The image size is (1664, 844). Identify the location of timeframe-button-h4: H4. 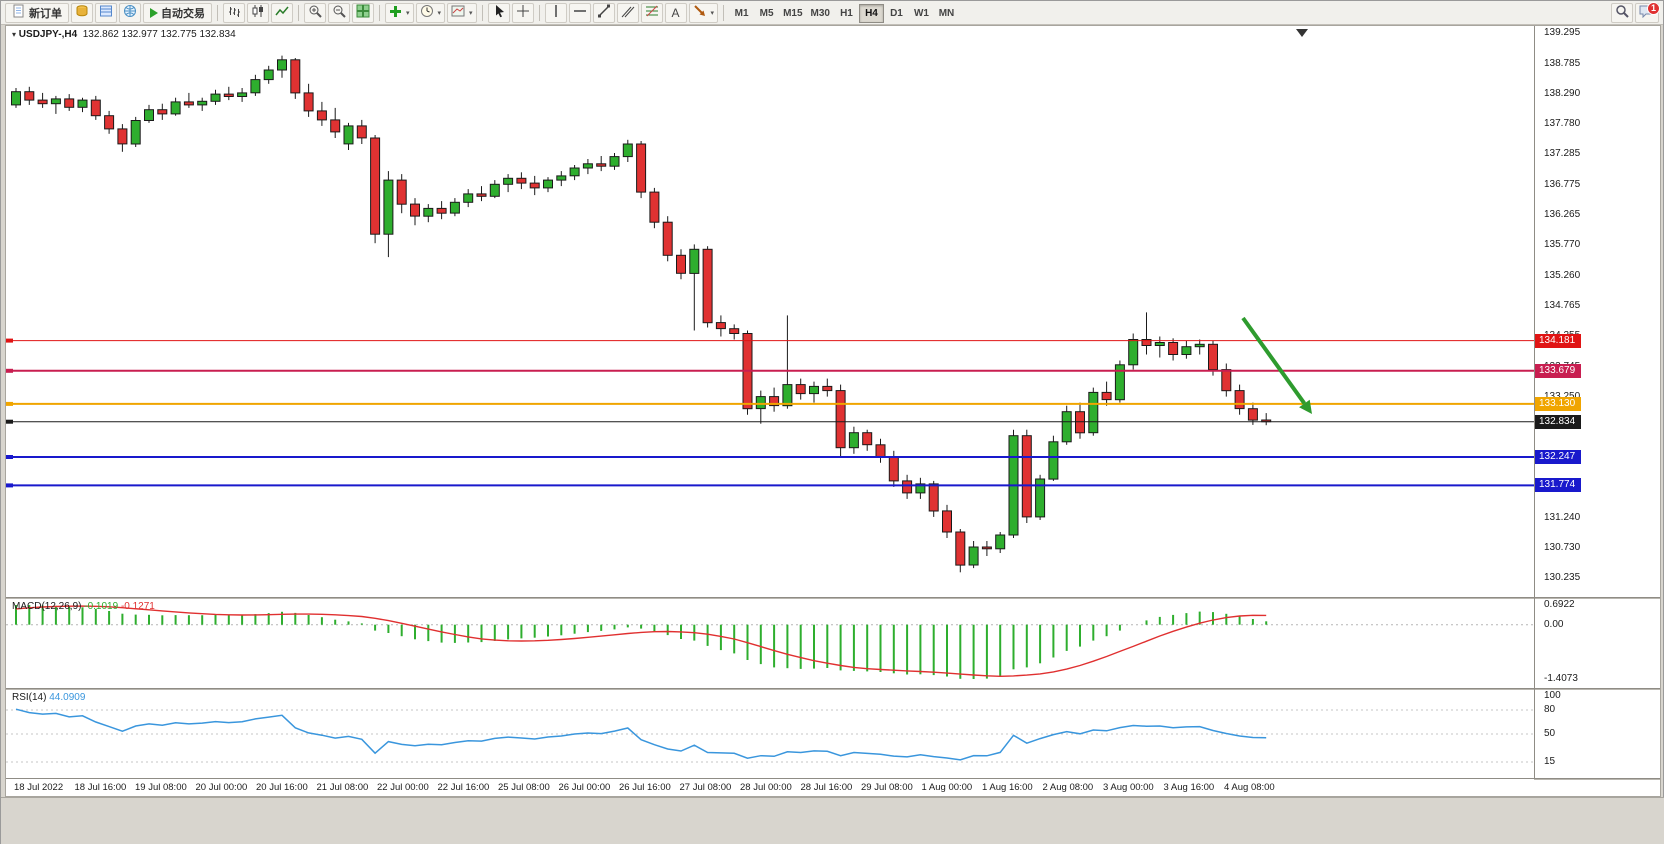
(871, 13).